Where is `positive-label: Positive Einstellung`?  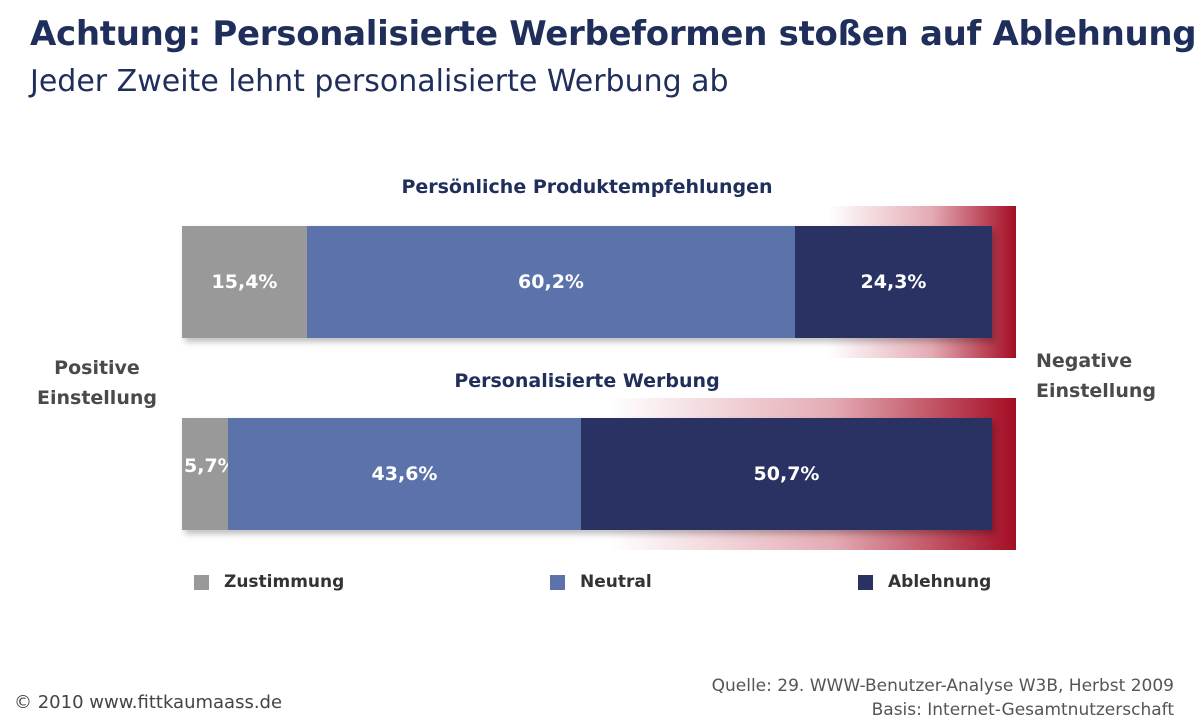 positive-label: Positive Einstellung is located at coordinates (97, 383).